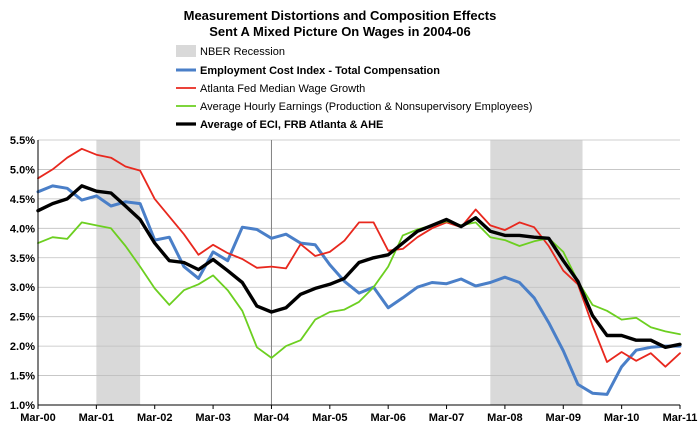  I want to click on legend-swatch-recession, so click(186, 51).